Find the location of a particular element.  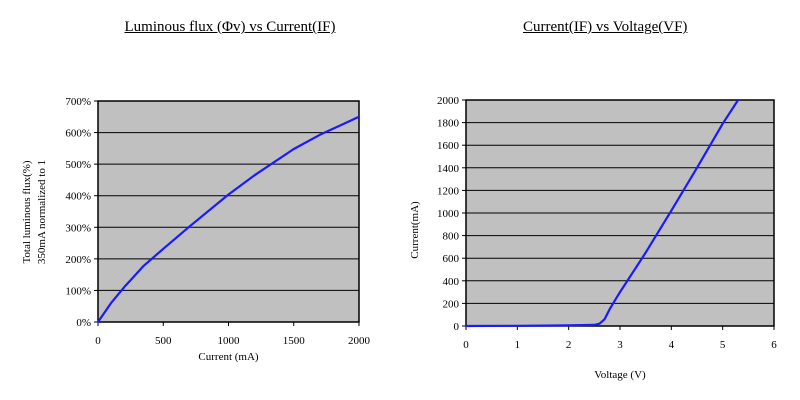

y-axis-label-0-1: 350mA normalized to 1 is located at coordinates (42, 212).